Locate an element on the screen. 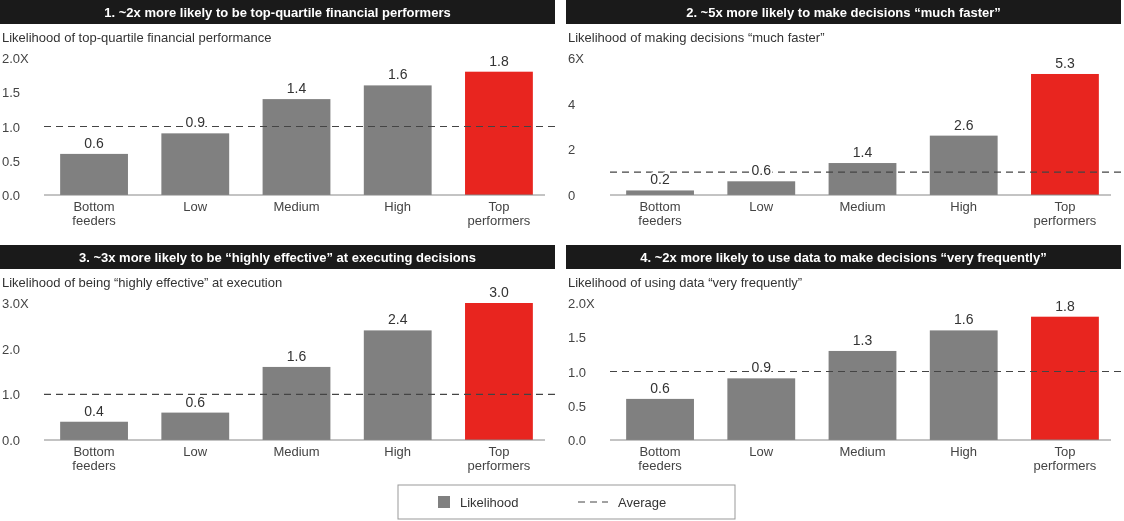  data-label: 0.4 is located at coordinates (94, 410).